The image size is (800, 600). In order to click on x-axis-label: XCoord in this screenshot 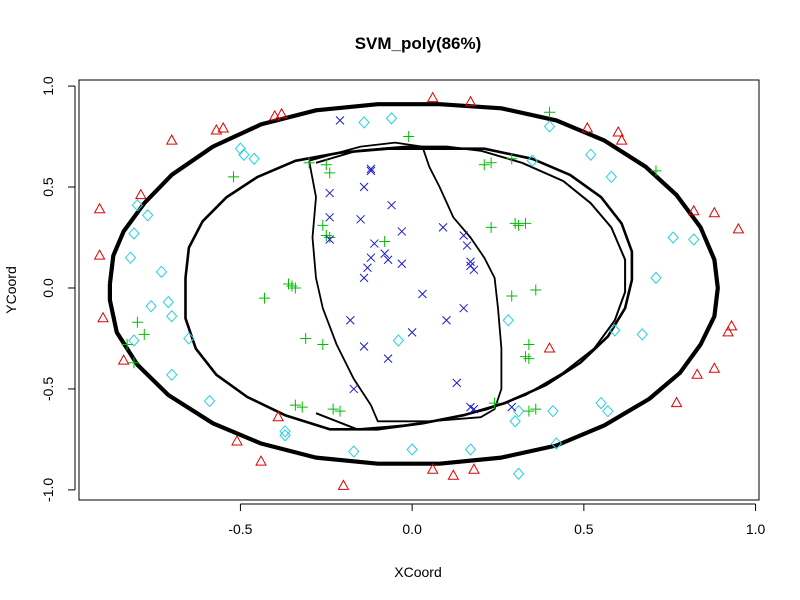, I will do `click(417, 572)`.